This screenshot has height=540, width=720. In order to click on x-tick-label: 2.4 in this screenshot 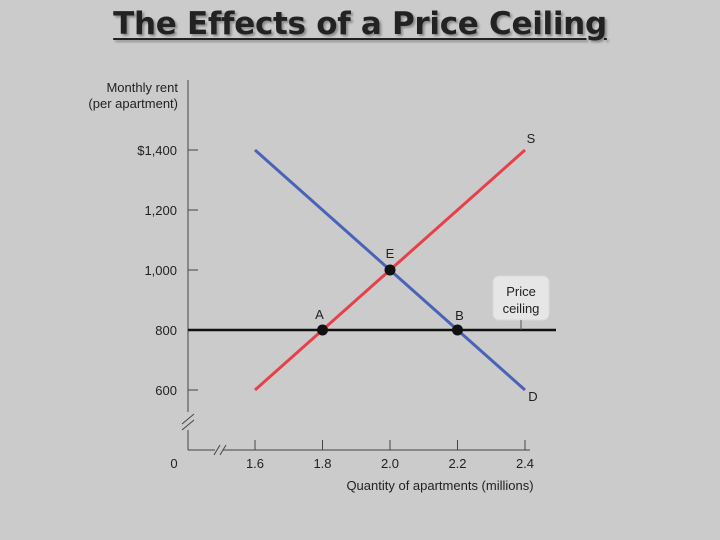, I will do `click(525, 463)`.